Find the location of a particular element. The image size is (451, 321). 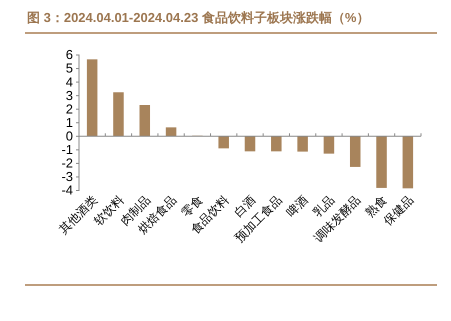

y-tick-label: 3 is located at coordinates (69, 95).